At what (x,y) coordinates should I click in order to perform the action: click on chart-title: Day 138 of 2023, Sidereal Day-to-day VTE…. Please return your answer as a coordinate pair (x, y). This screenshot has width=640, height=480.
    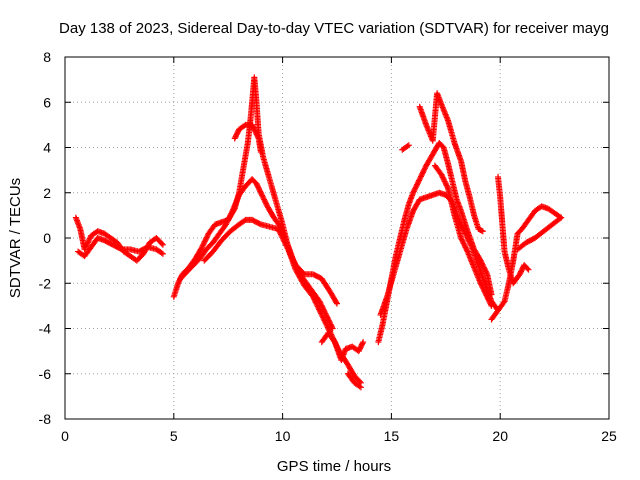
    Looking at the image, I should click on (334, 28).